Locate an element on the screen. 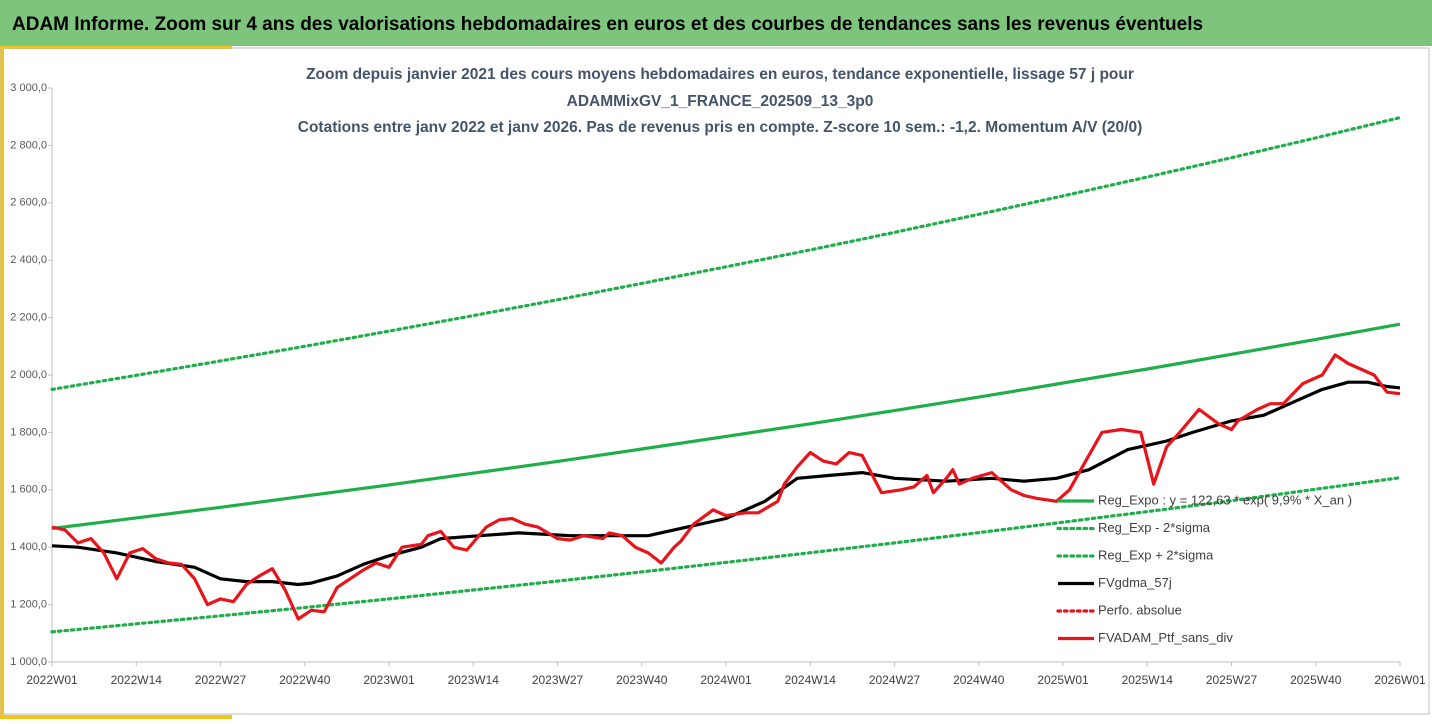 This screenshot has height=724, width=1432. x-tick-label: 2024W40 is located at coordinates (979, 680).